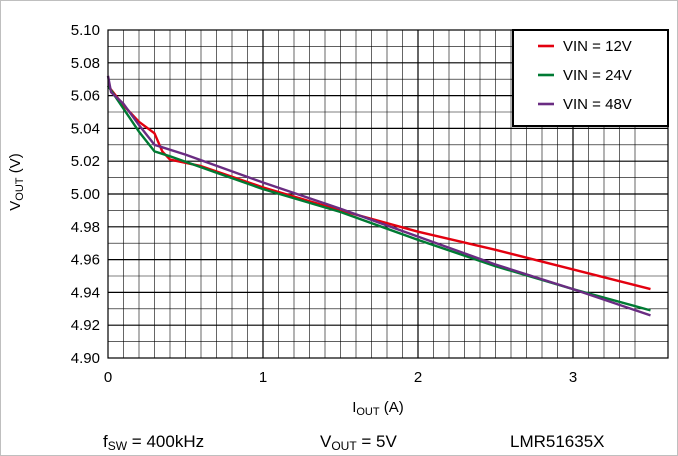  I want to click on x-tick-labels: 0 1 2 3, so click(340, 377).